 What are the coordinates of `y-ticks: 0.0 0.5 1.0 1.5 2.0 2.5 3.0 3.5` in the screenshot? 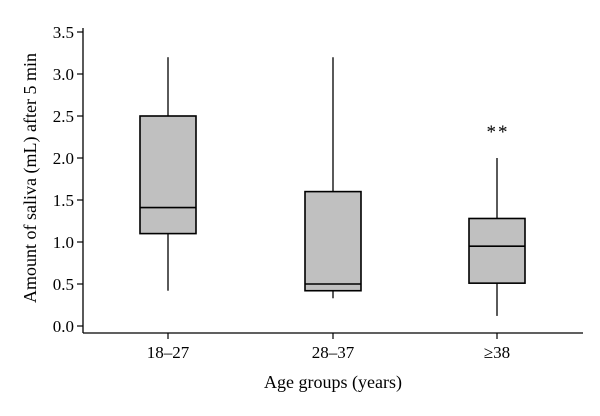 It's located at (68, 179).